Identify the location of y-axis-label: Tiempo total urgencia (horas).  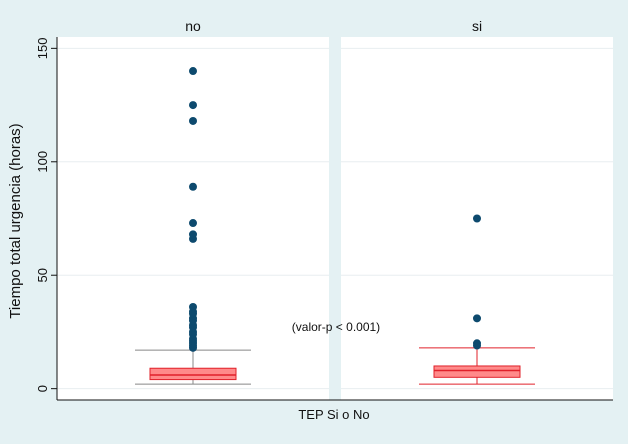
(15, 220).